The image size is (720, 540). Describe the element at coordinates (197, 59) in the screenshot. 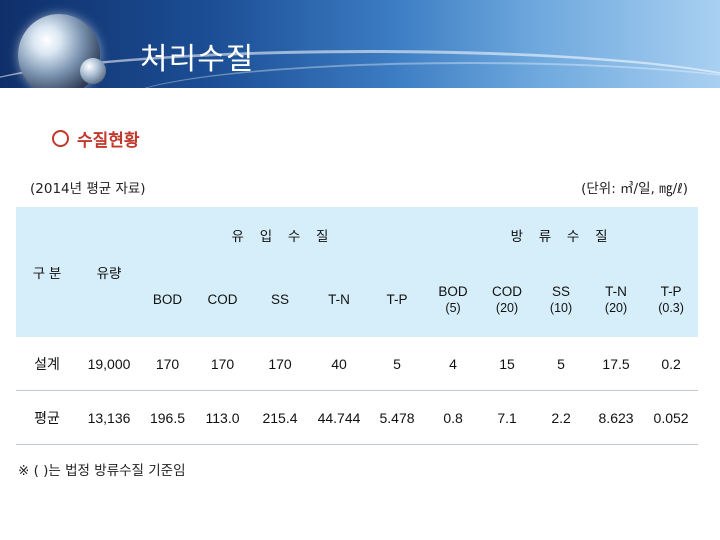

I see `page-title: 처리수질` at that location.